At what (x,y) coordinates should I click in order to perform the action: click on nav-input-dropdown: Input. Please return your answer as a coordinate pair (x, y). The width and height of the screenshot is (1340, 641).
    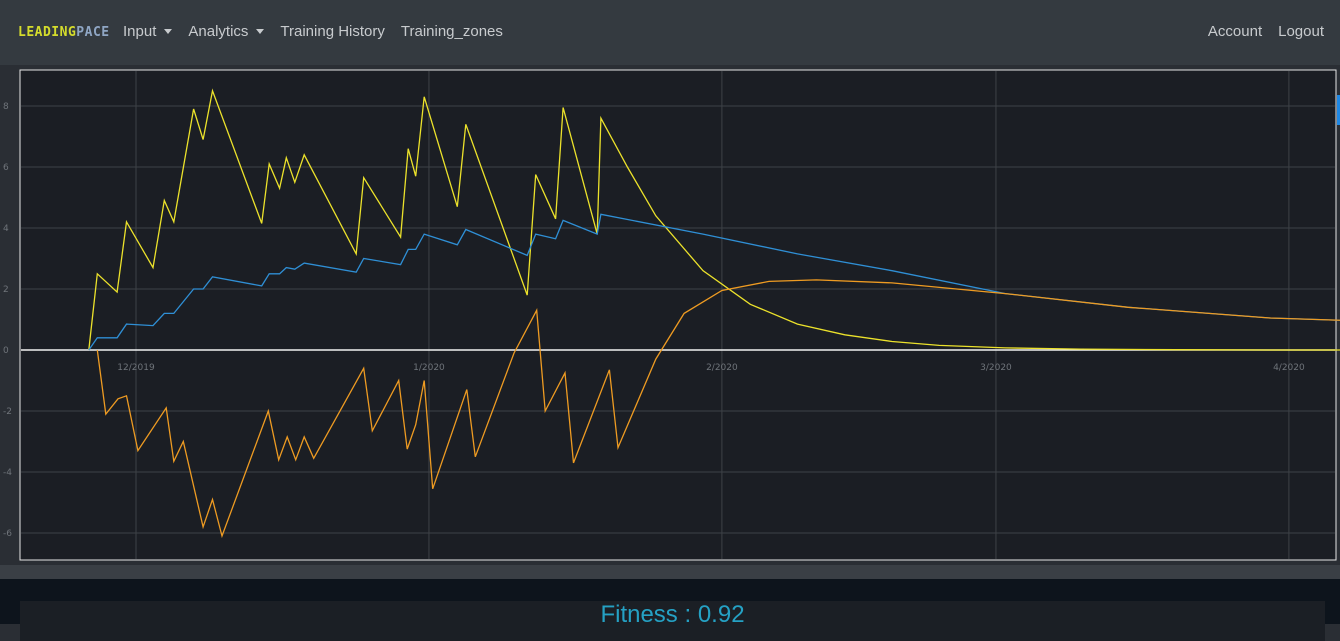
    Looking at the image, I should click on (148, 32).